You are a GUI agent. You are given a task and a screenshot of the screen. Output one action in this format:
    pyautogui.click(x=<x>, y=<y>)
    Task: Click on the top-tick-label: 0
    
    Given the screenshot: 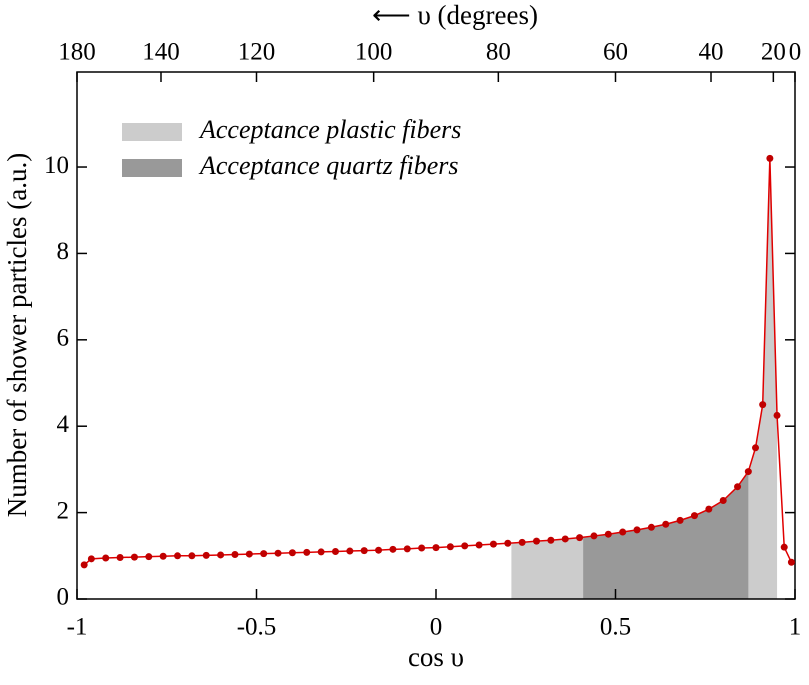 What is the action you would take?
    pyautogui.click(x=795, y=52)
    